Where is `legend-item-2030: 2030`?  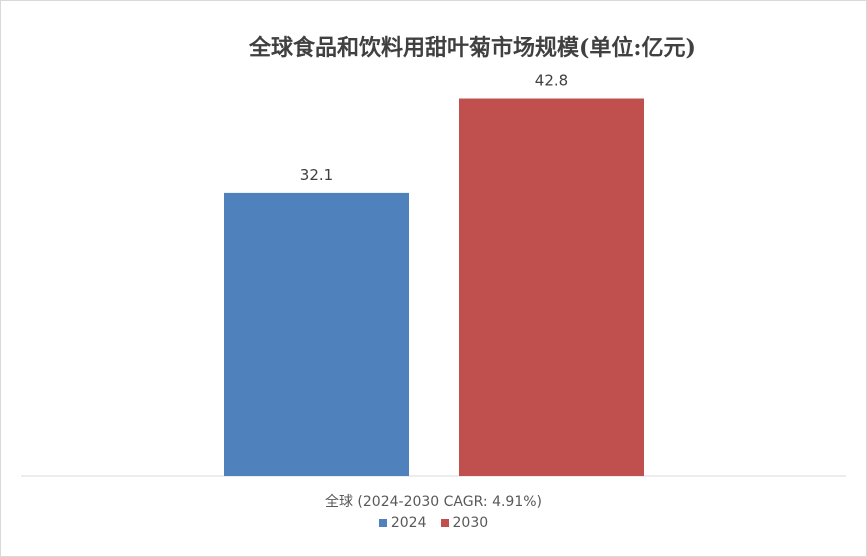
legend-item-2030: 2030 is located at coordinates (464, 523).